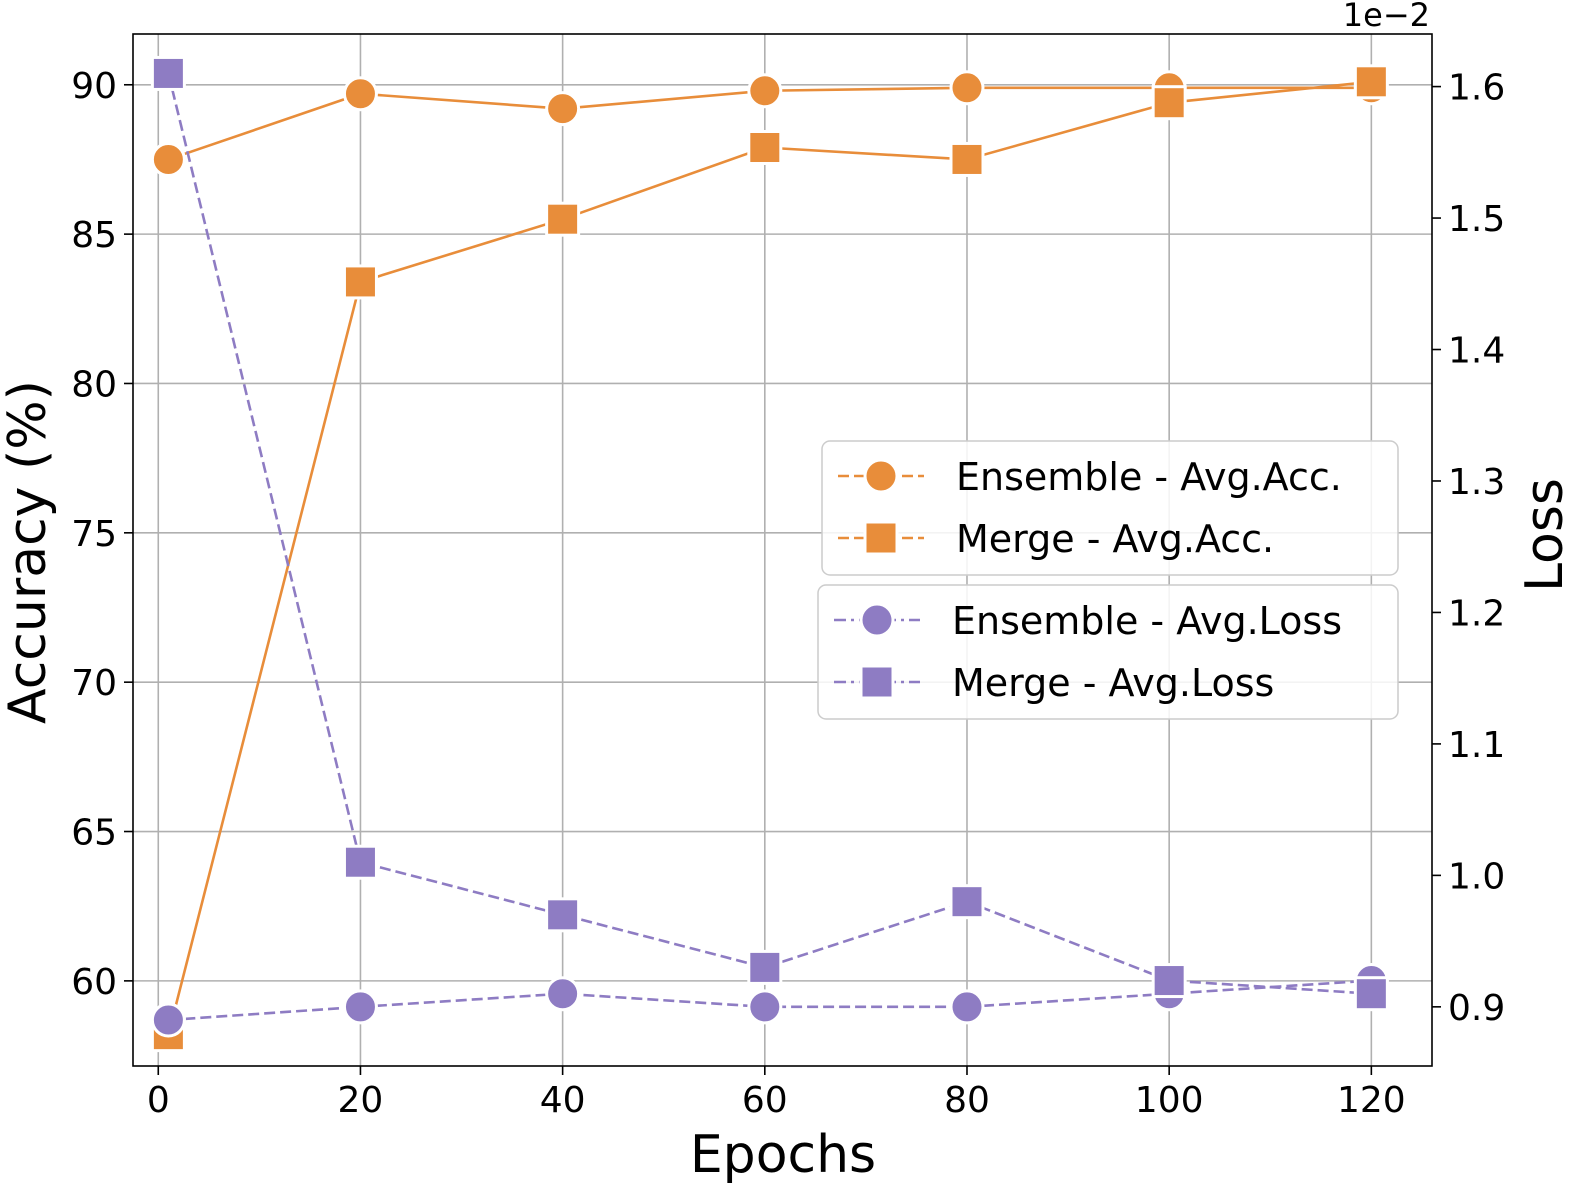 This screenshot has width=1577, height=1194. I want to click on left-y-tick-label: 70, so click(94, 683).